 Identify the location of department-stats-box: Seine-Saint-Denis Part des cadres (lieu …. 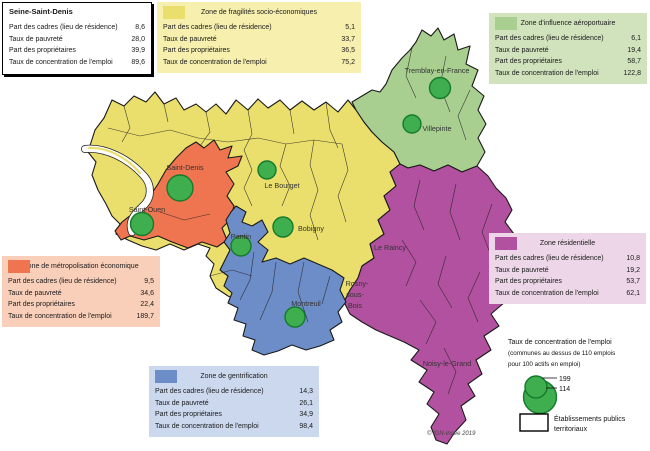
(77, 39).